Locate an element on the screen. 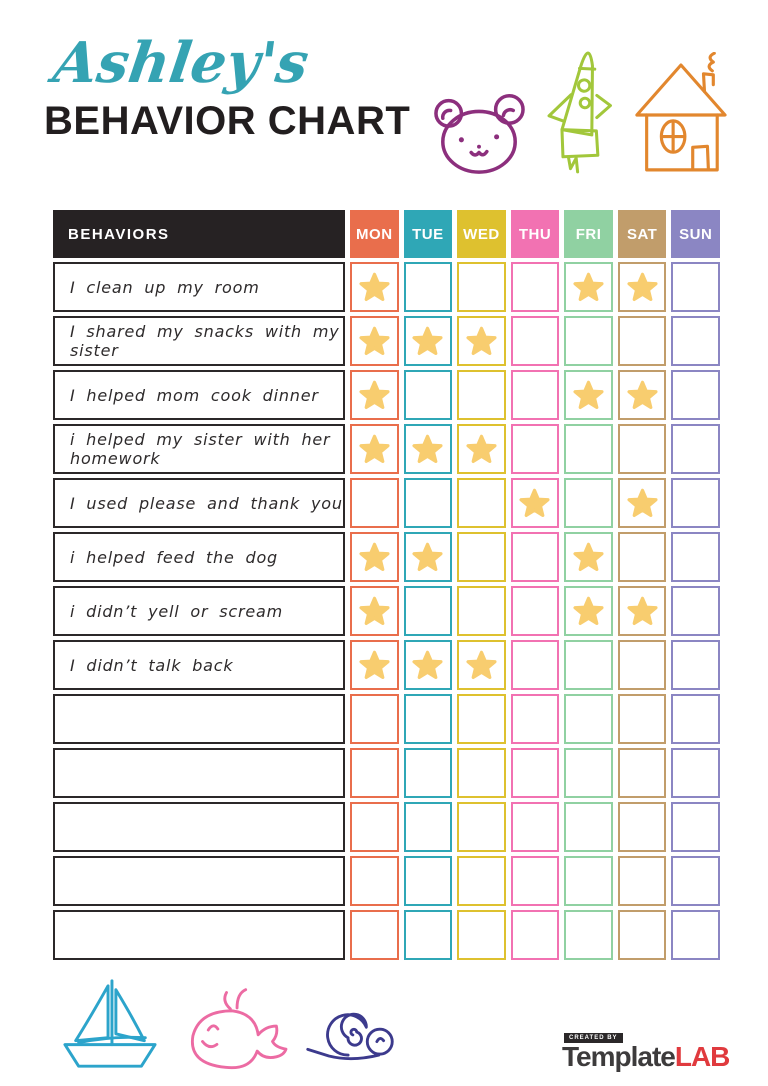 This screenshot has width=768, height=1086. behavior-label: I clean up my room is located at coordinates (199, 287).